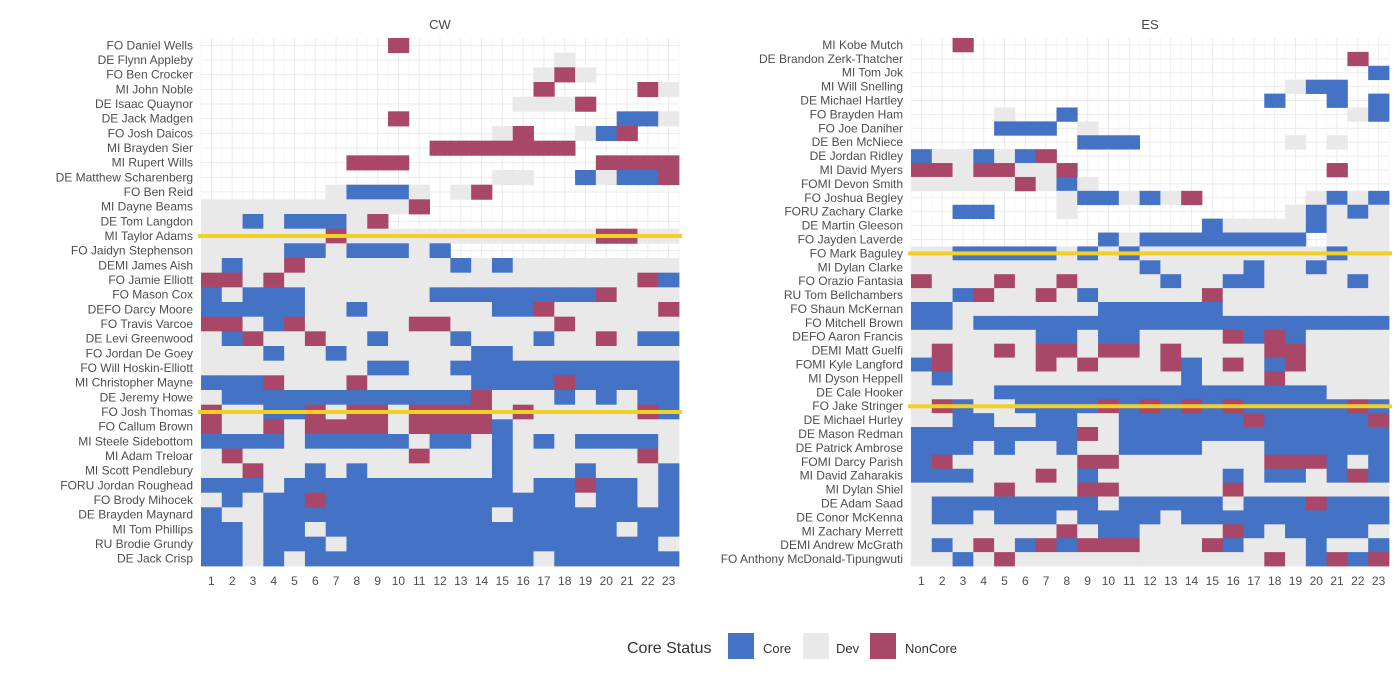 This screenshot has height=677, width=1400. I want to click on row-label: DE Adam Saad, so click(862, 503).